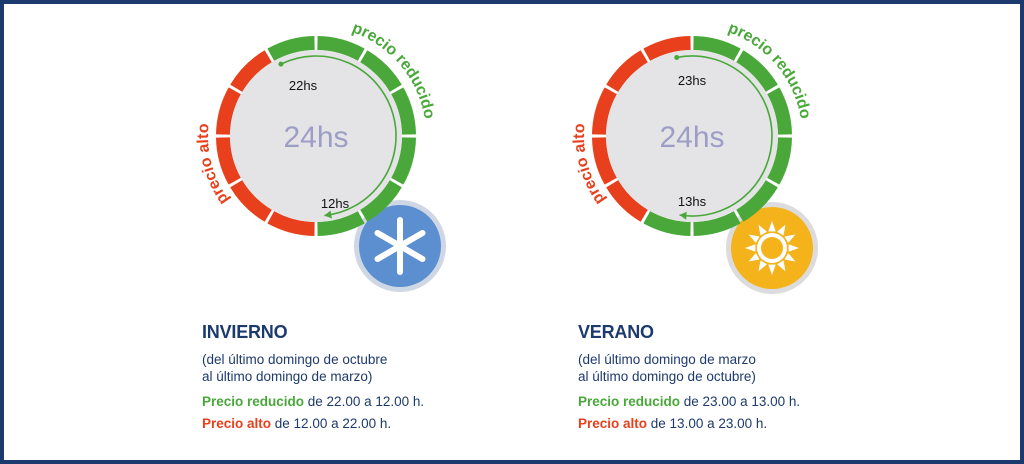  Describe the element at coordinates (335, 203) in the screenshot. I see `end-hour-label: 12hs` at that location.